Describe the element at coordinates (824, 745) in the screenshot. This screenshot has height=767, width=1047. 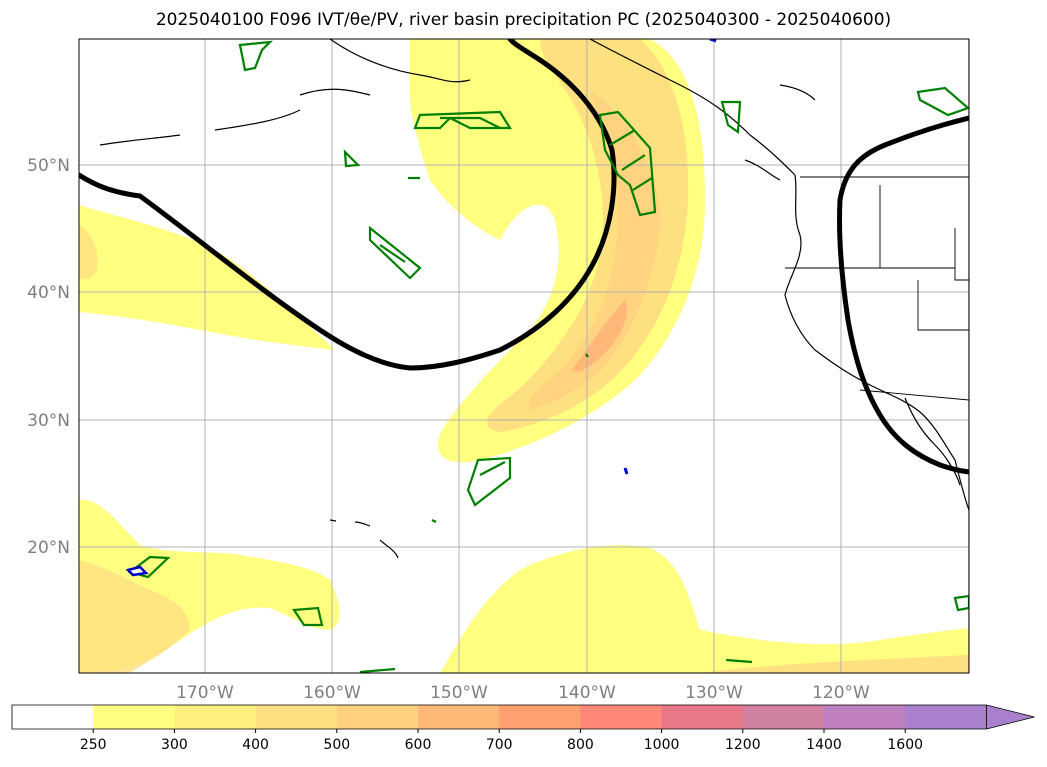
I see `colorbar-tick-label: 1400` at that location.